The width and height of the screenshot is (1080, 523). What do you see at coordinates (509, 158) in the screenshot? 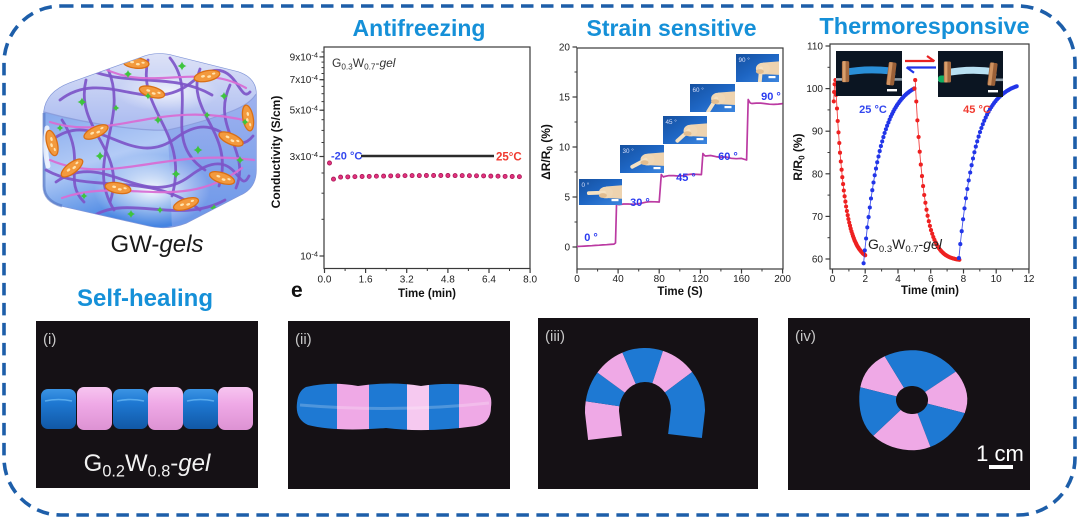
I see `svg-text: 25°C` at bounding box center [509, 158].